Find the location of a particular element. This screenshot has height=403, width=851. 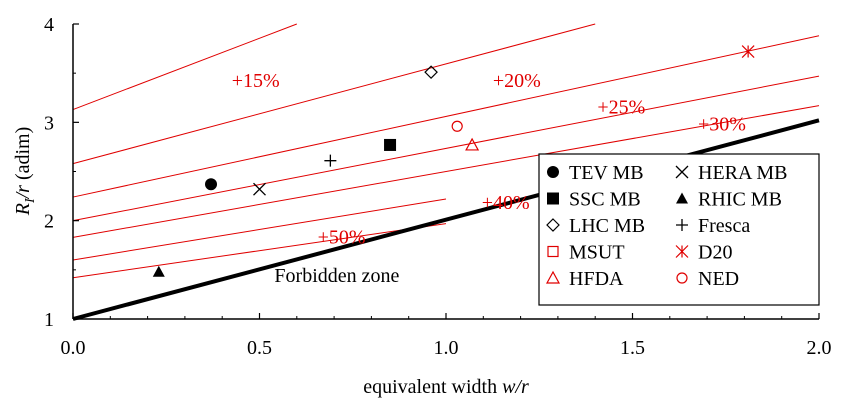

legend-label: SSC MB is located at coordinates (605, 200).